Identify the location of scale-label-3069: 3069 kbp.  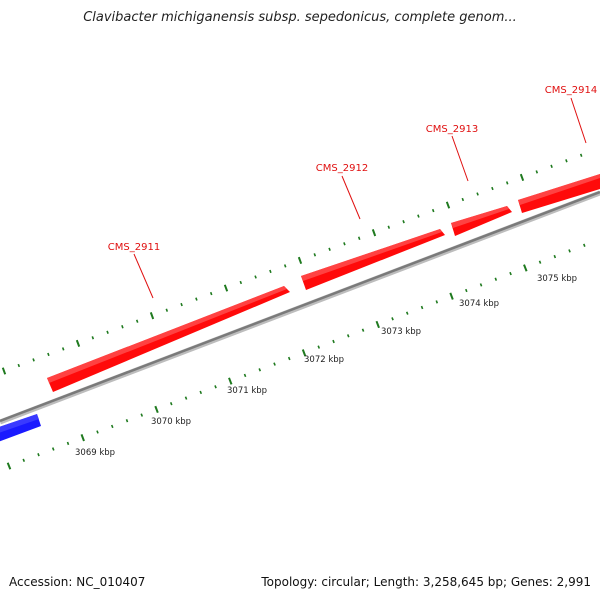
(95, 453).